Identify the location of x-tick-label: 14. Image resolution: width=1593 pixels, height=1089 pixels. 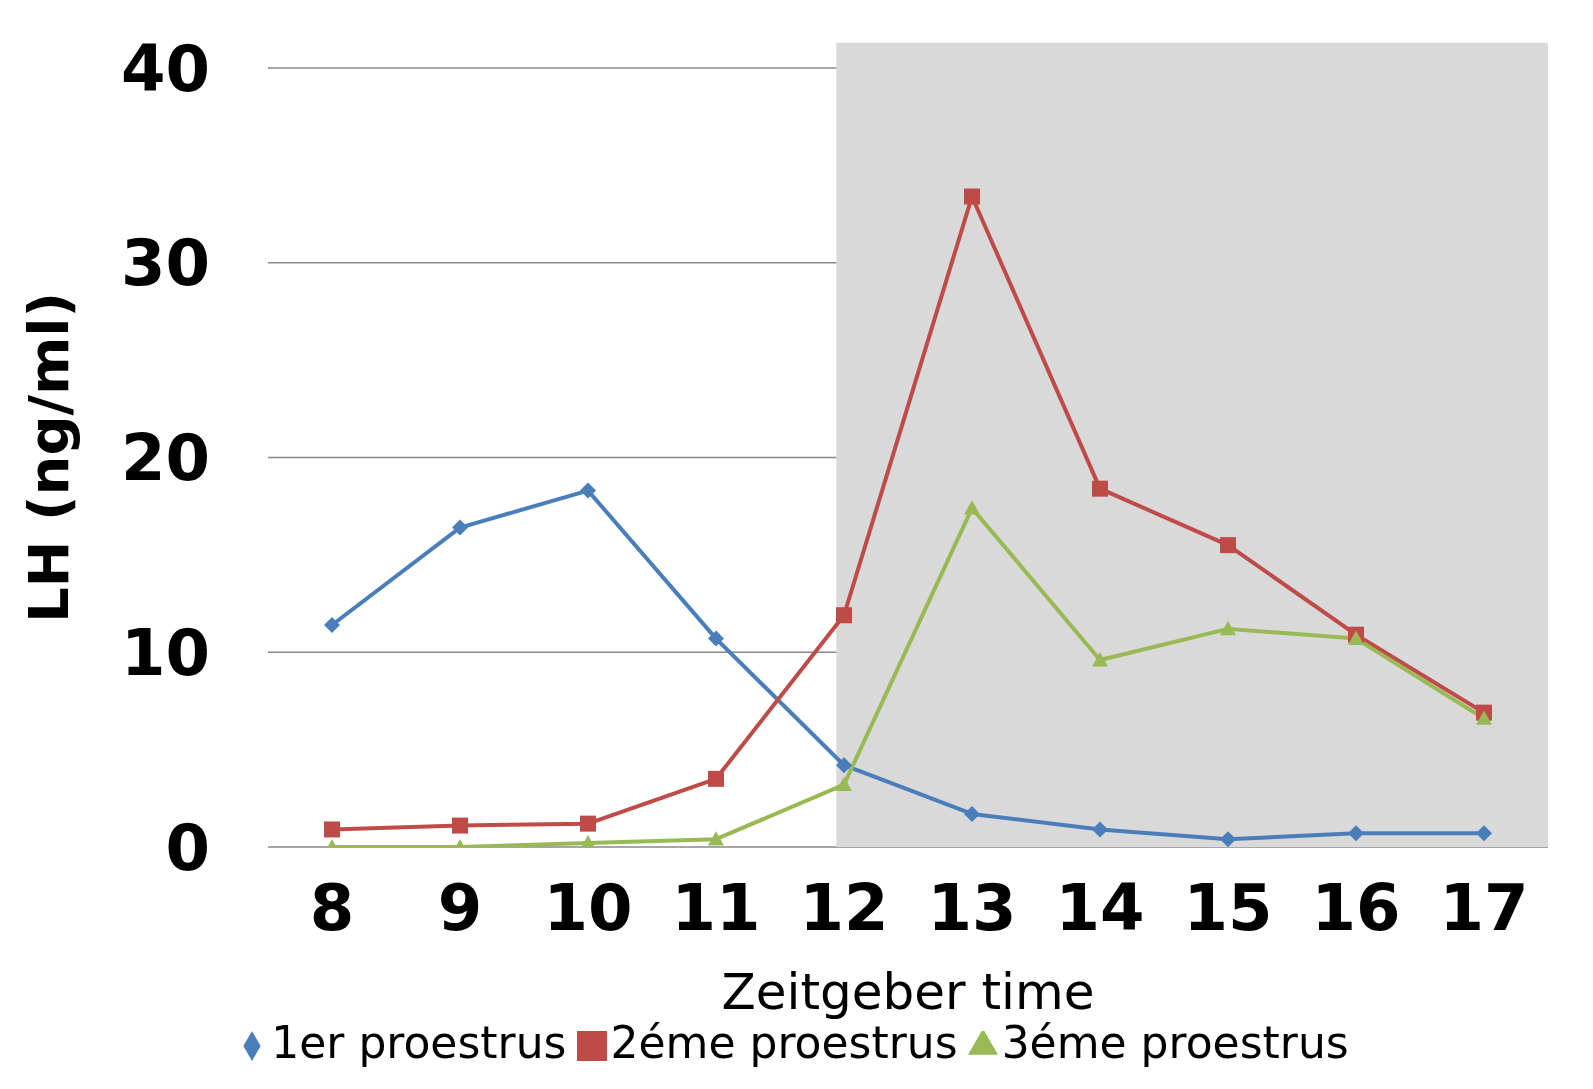
(1100, 908).